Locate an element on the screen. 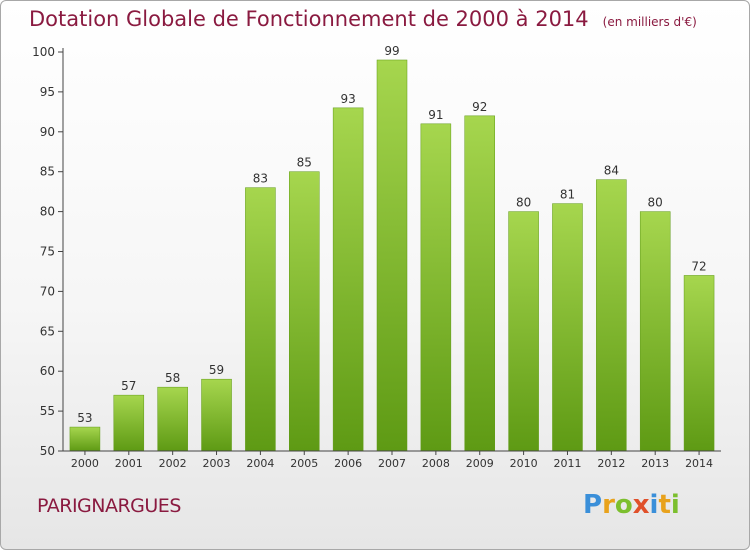 The image size is (750, 550). data-label: 59 is located at coordinates (216, 370).